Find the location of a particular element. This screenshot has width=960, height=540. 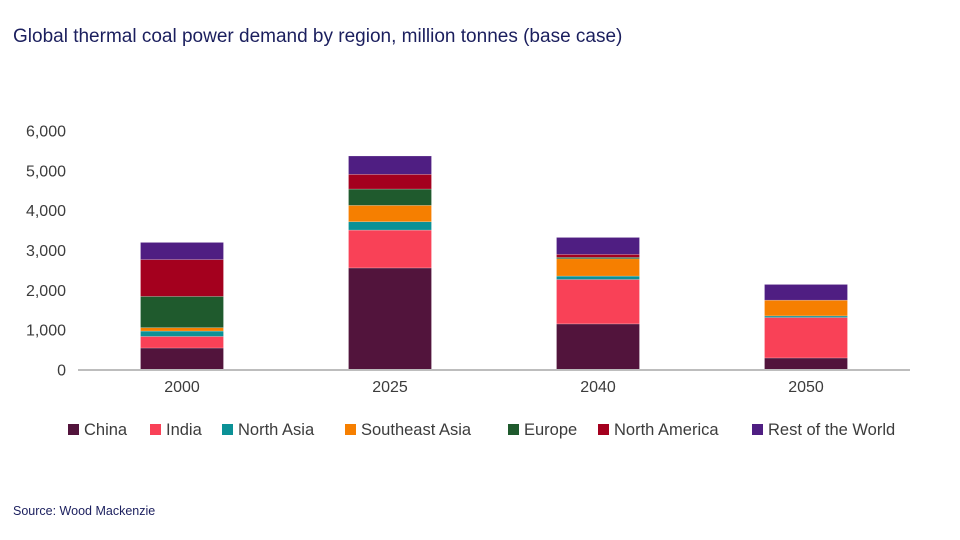

y-tick-label: 4,000 is located at coordinates (46, 211).